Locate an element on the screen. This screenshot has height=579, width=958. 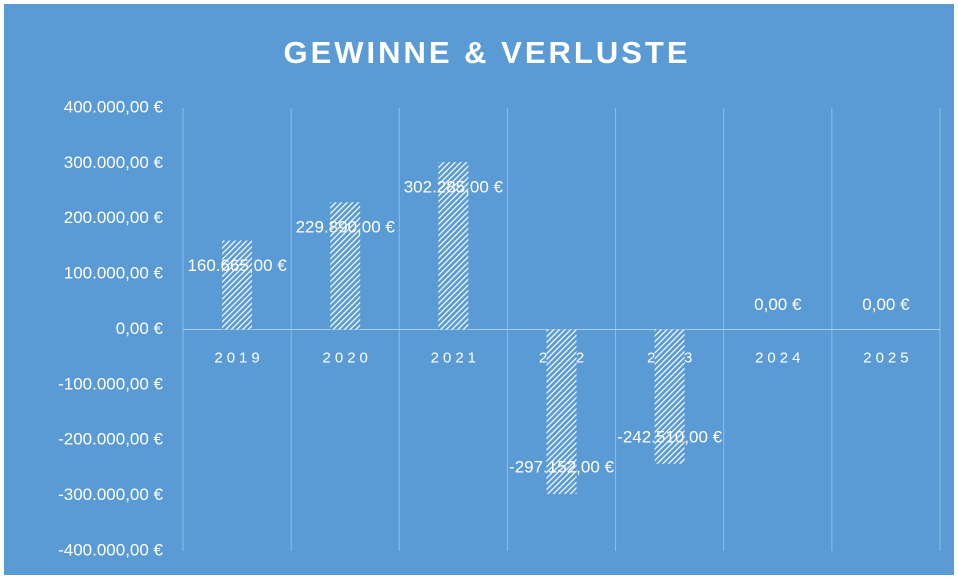
y-tick-label: 0,00 € is located at coordinates (140, 328).